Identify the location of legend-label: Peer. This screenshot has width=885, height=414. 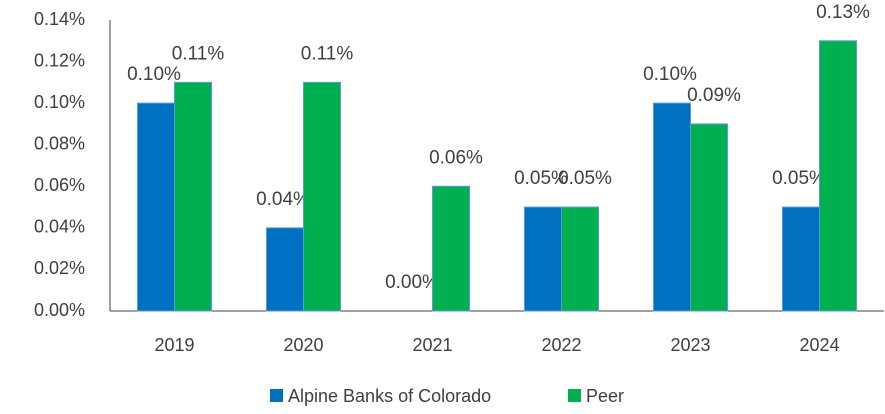
(605, 396).